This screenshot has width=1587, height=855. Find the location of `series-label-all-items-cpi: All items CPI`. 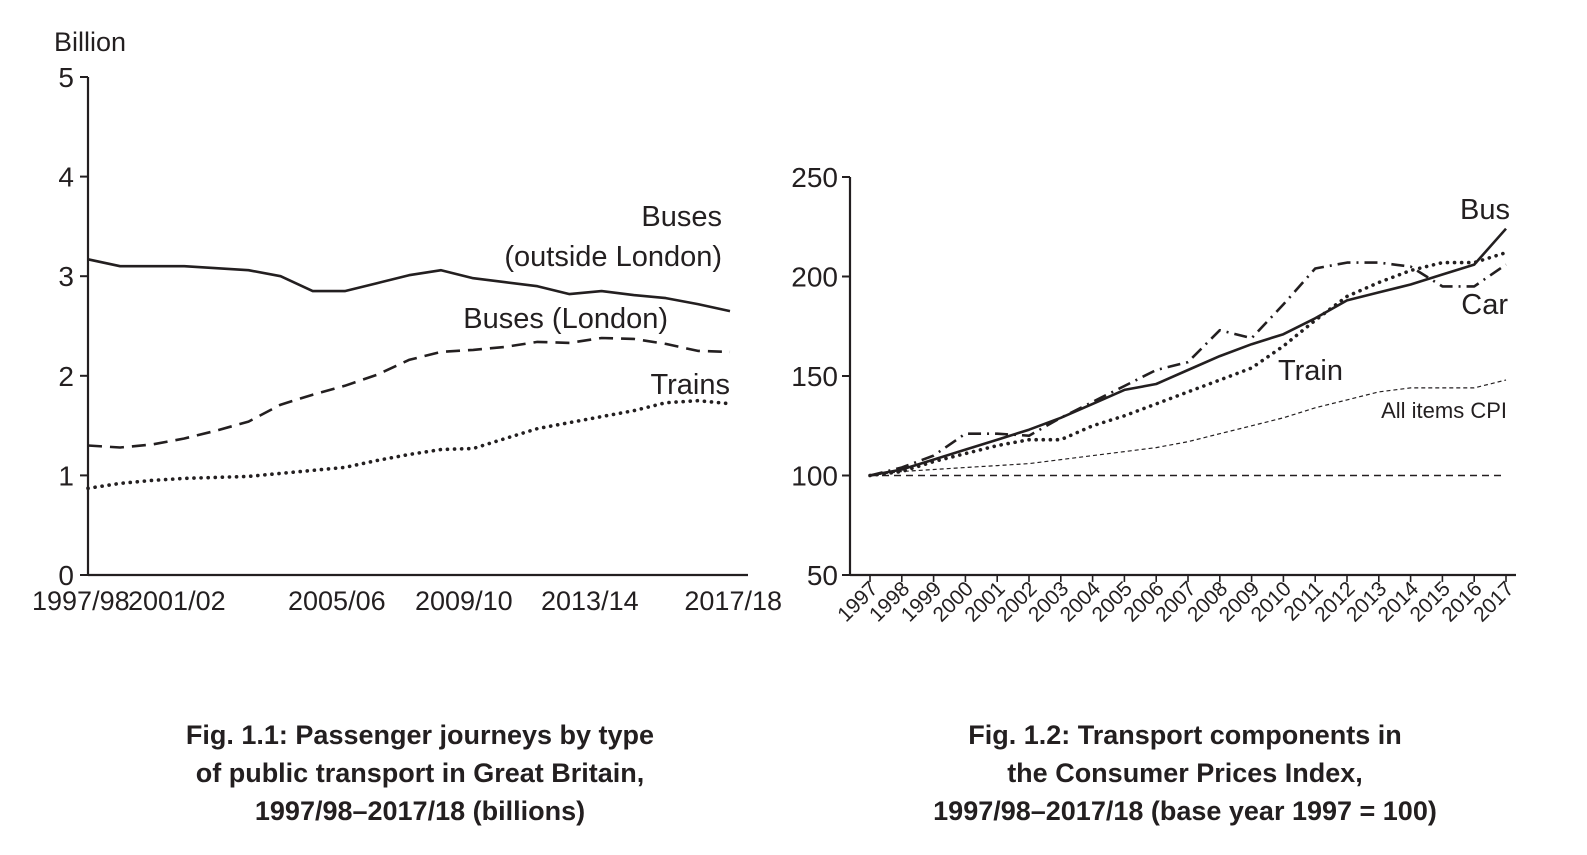

series-label-all-items-cpi: All items CPI is located at coordinates (1444, 410).